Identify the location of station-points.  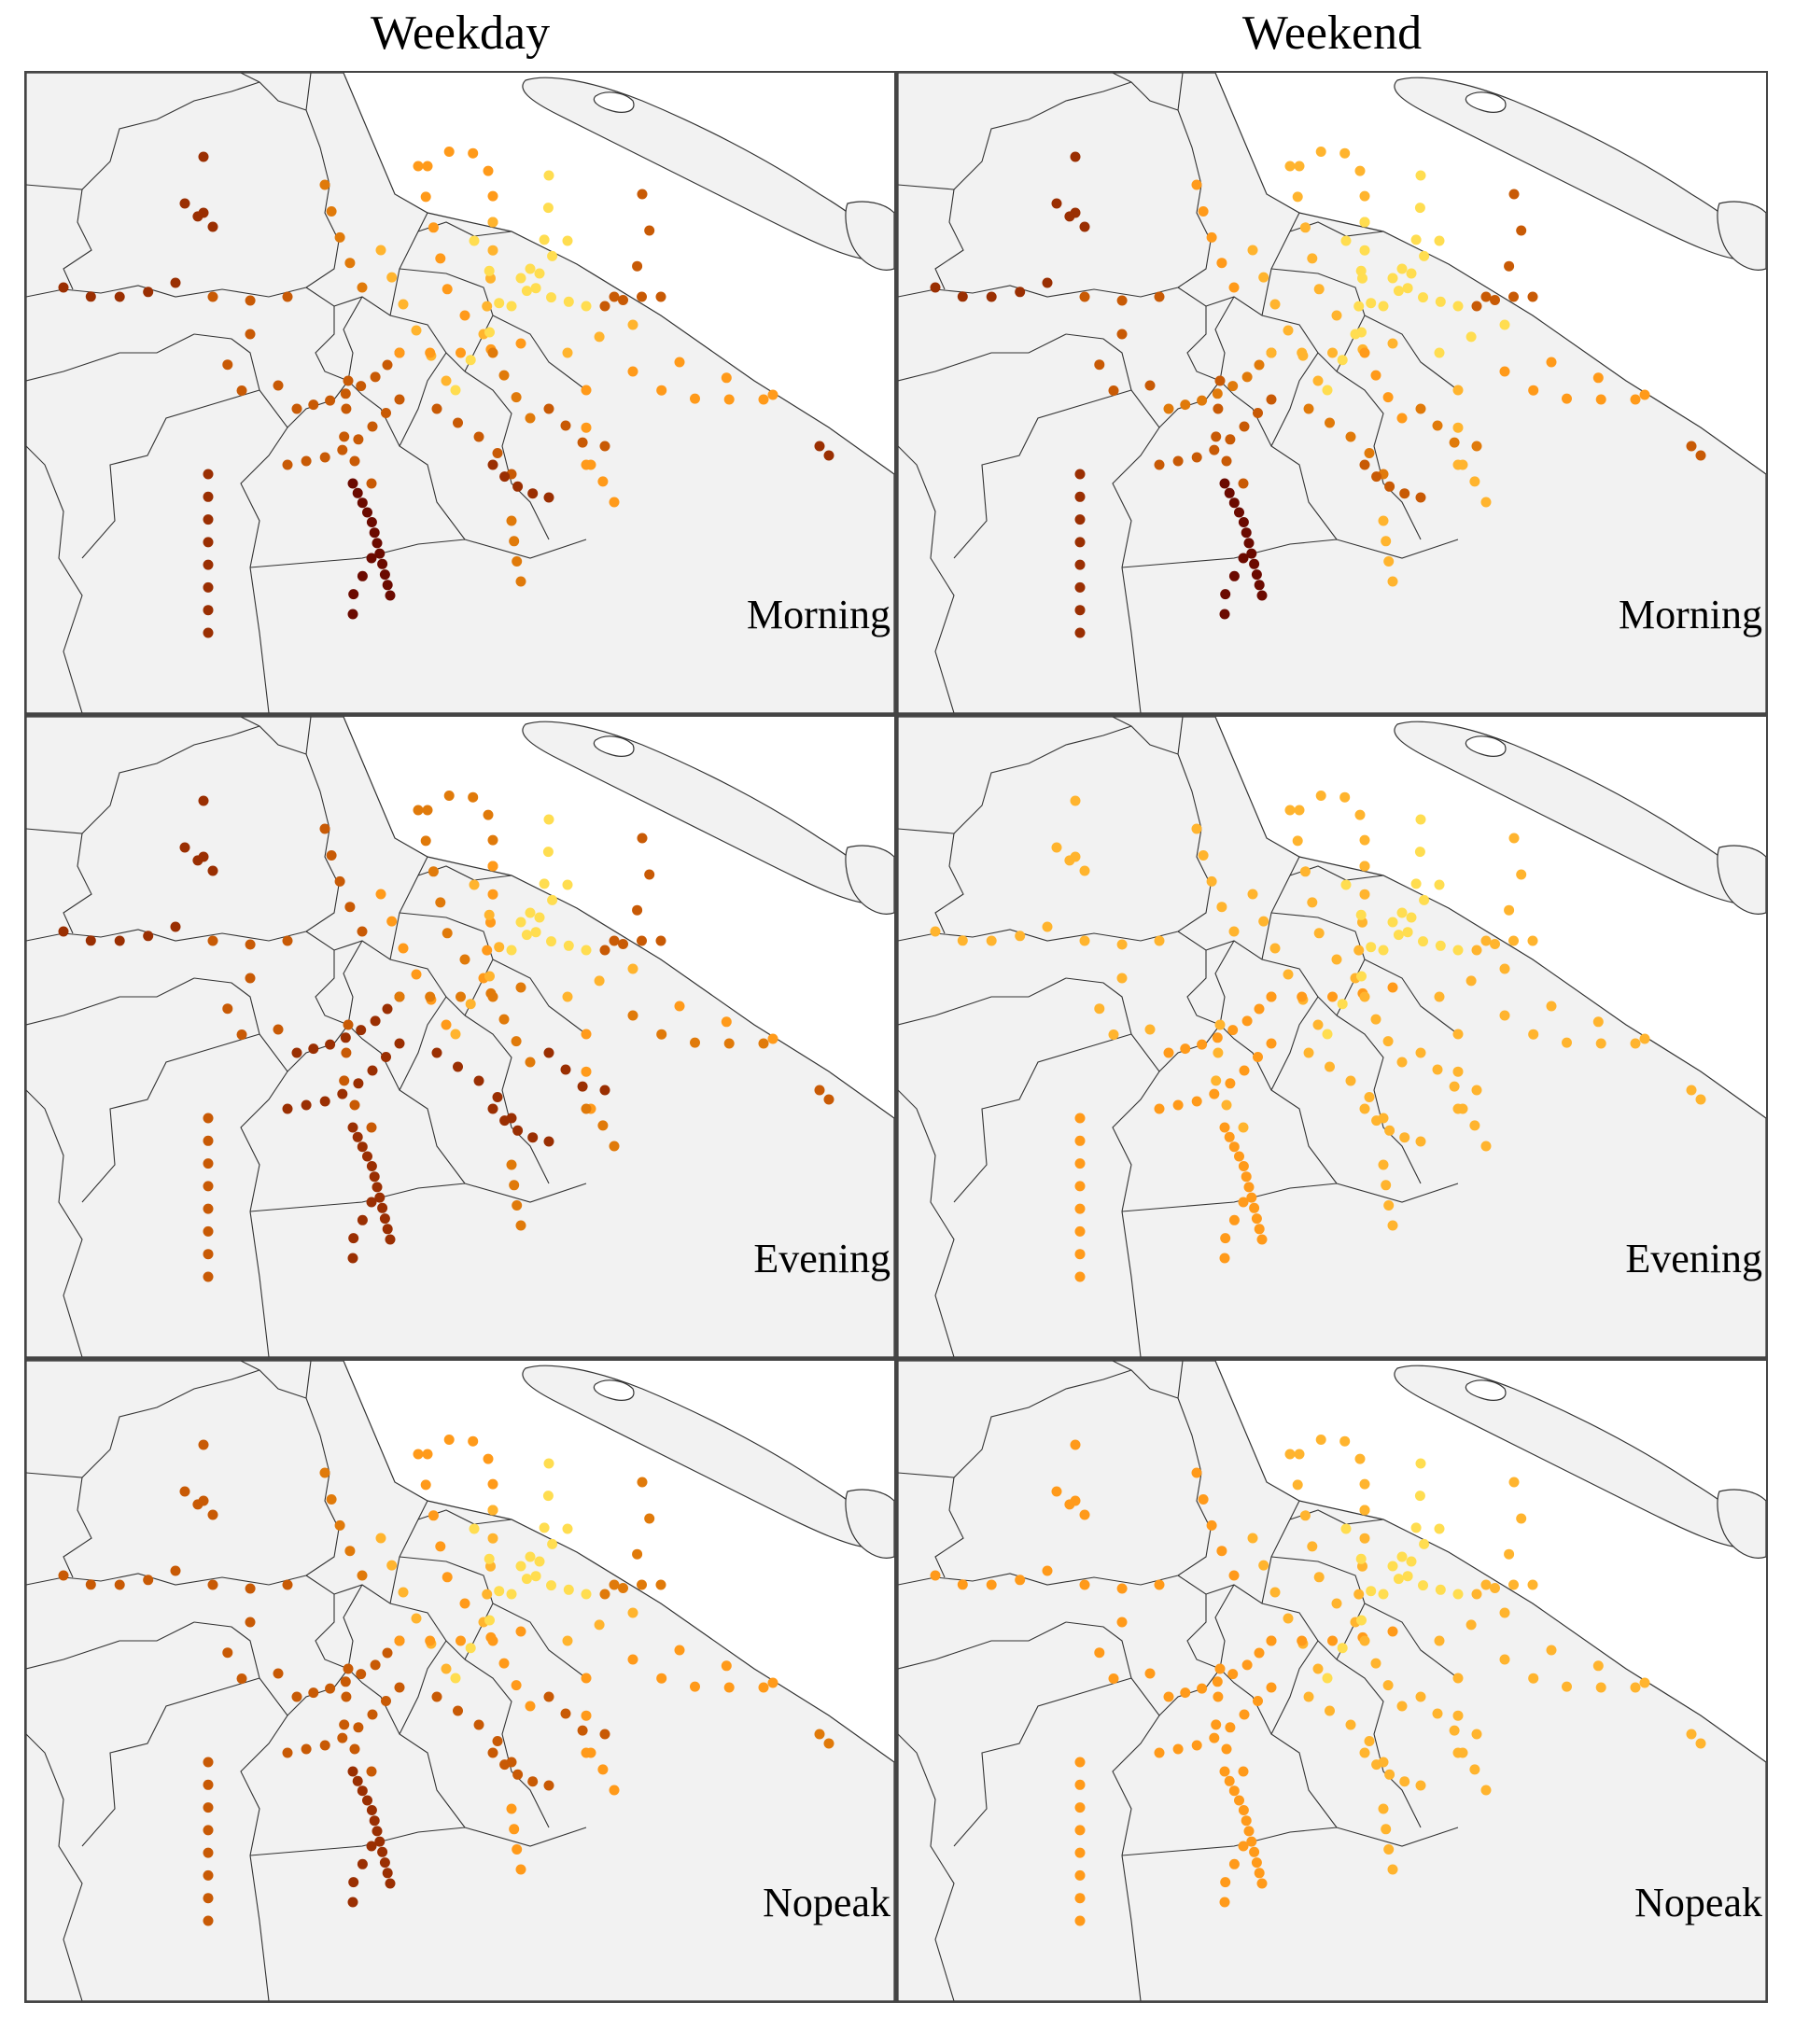
(446, 1036).